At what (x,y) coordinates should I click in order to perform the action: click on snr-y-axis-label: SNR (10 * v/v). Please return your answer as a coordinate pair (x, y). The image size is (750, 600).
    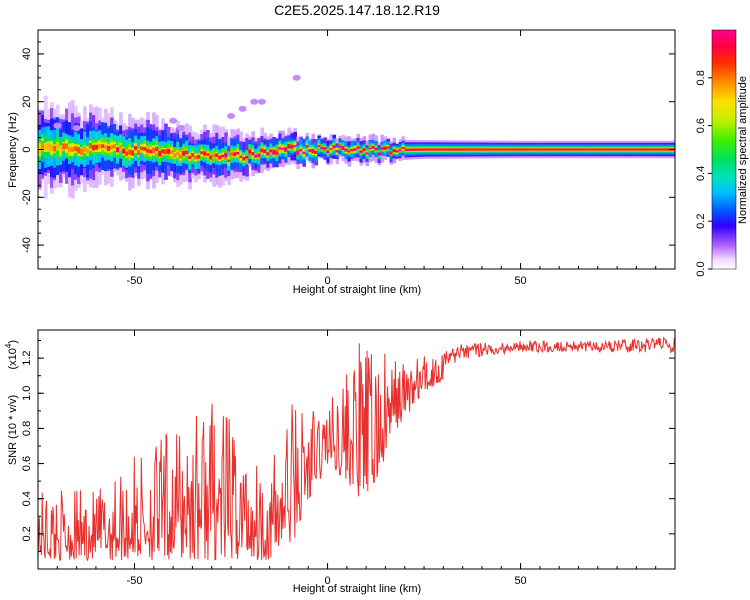
    Looking at the image, I should click on (13, 430).